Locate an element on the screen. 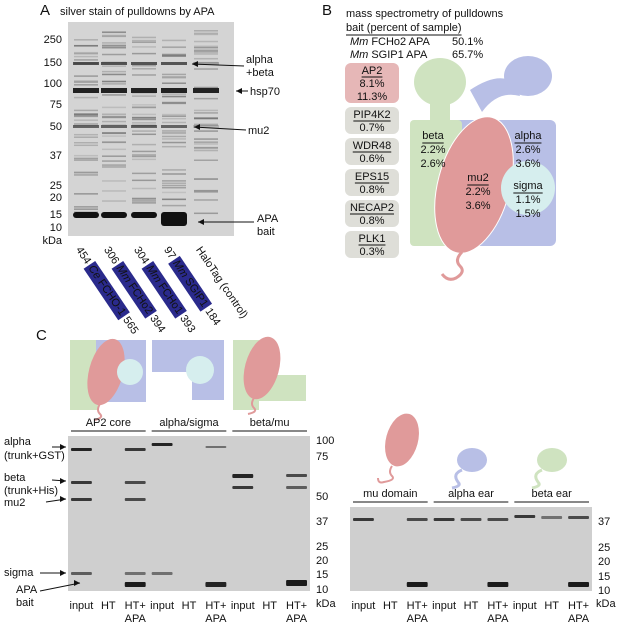 The image size is (617, 622). mw-label: 25 is located at coordinates (322, 547).